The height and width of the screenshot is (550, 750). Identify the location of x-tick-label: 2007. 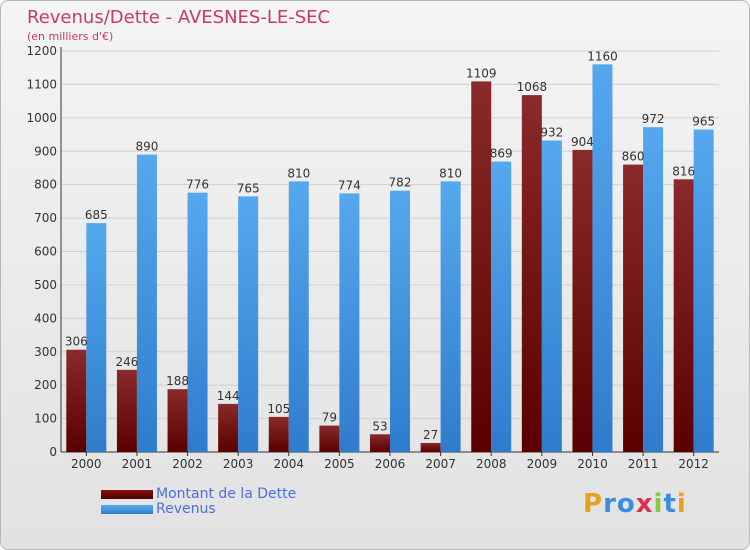
(440, 464).